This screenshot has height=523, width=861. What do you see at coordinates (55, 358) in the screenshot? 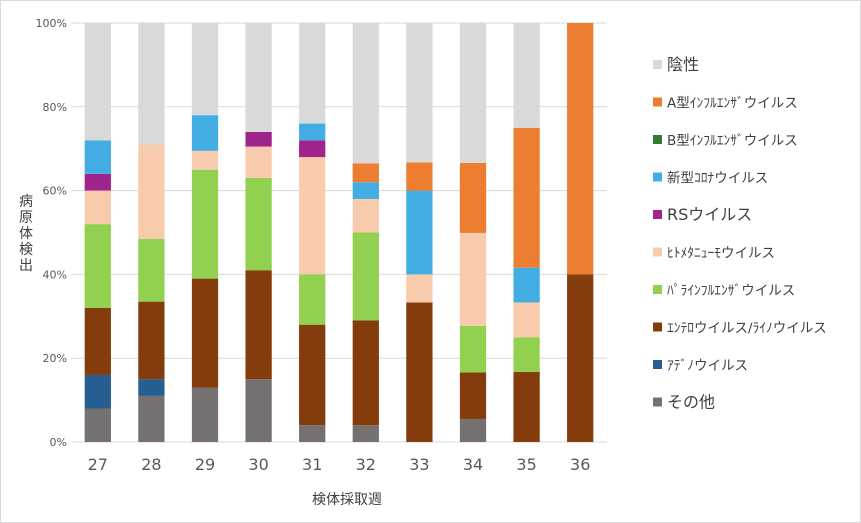
I see `y-tick-label: 20%` at bounding box center [55, 358].